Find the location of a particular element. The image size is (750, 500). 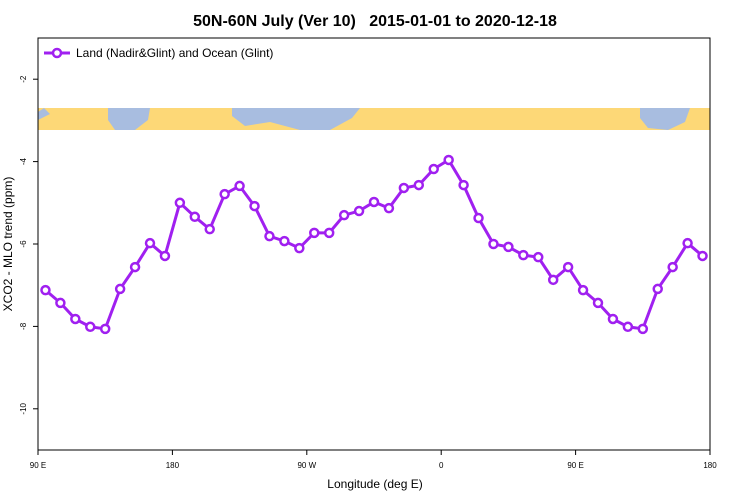

legend-label: Land (Nadir&Glint) and Ocean (Glint) is located at coordinates (174, 53).